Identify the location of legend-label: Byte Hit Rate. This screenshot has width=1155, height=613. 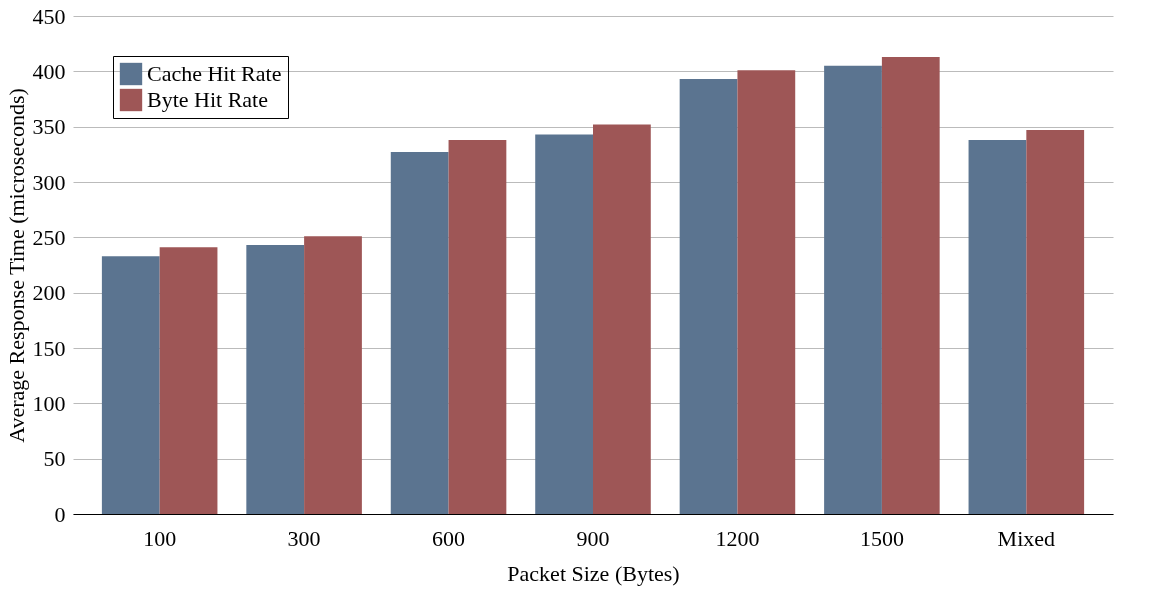
(207, 99).